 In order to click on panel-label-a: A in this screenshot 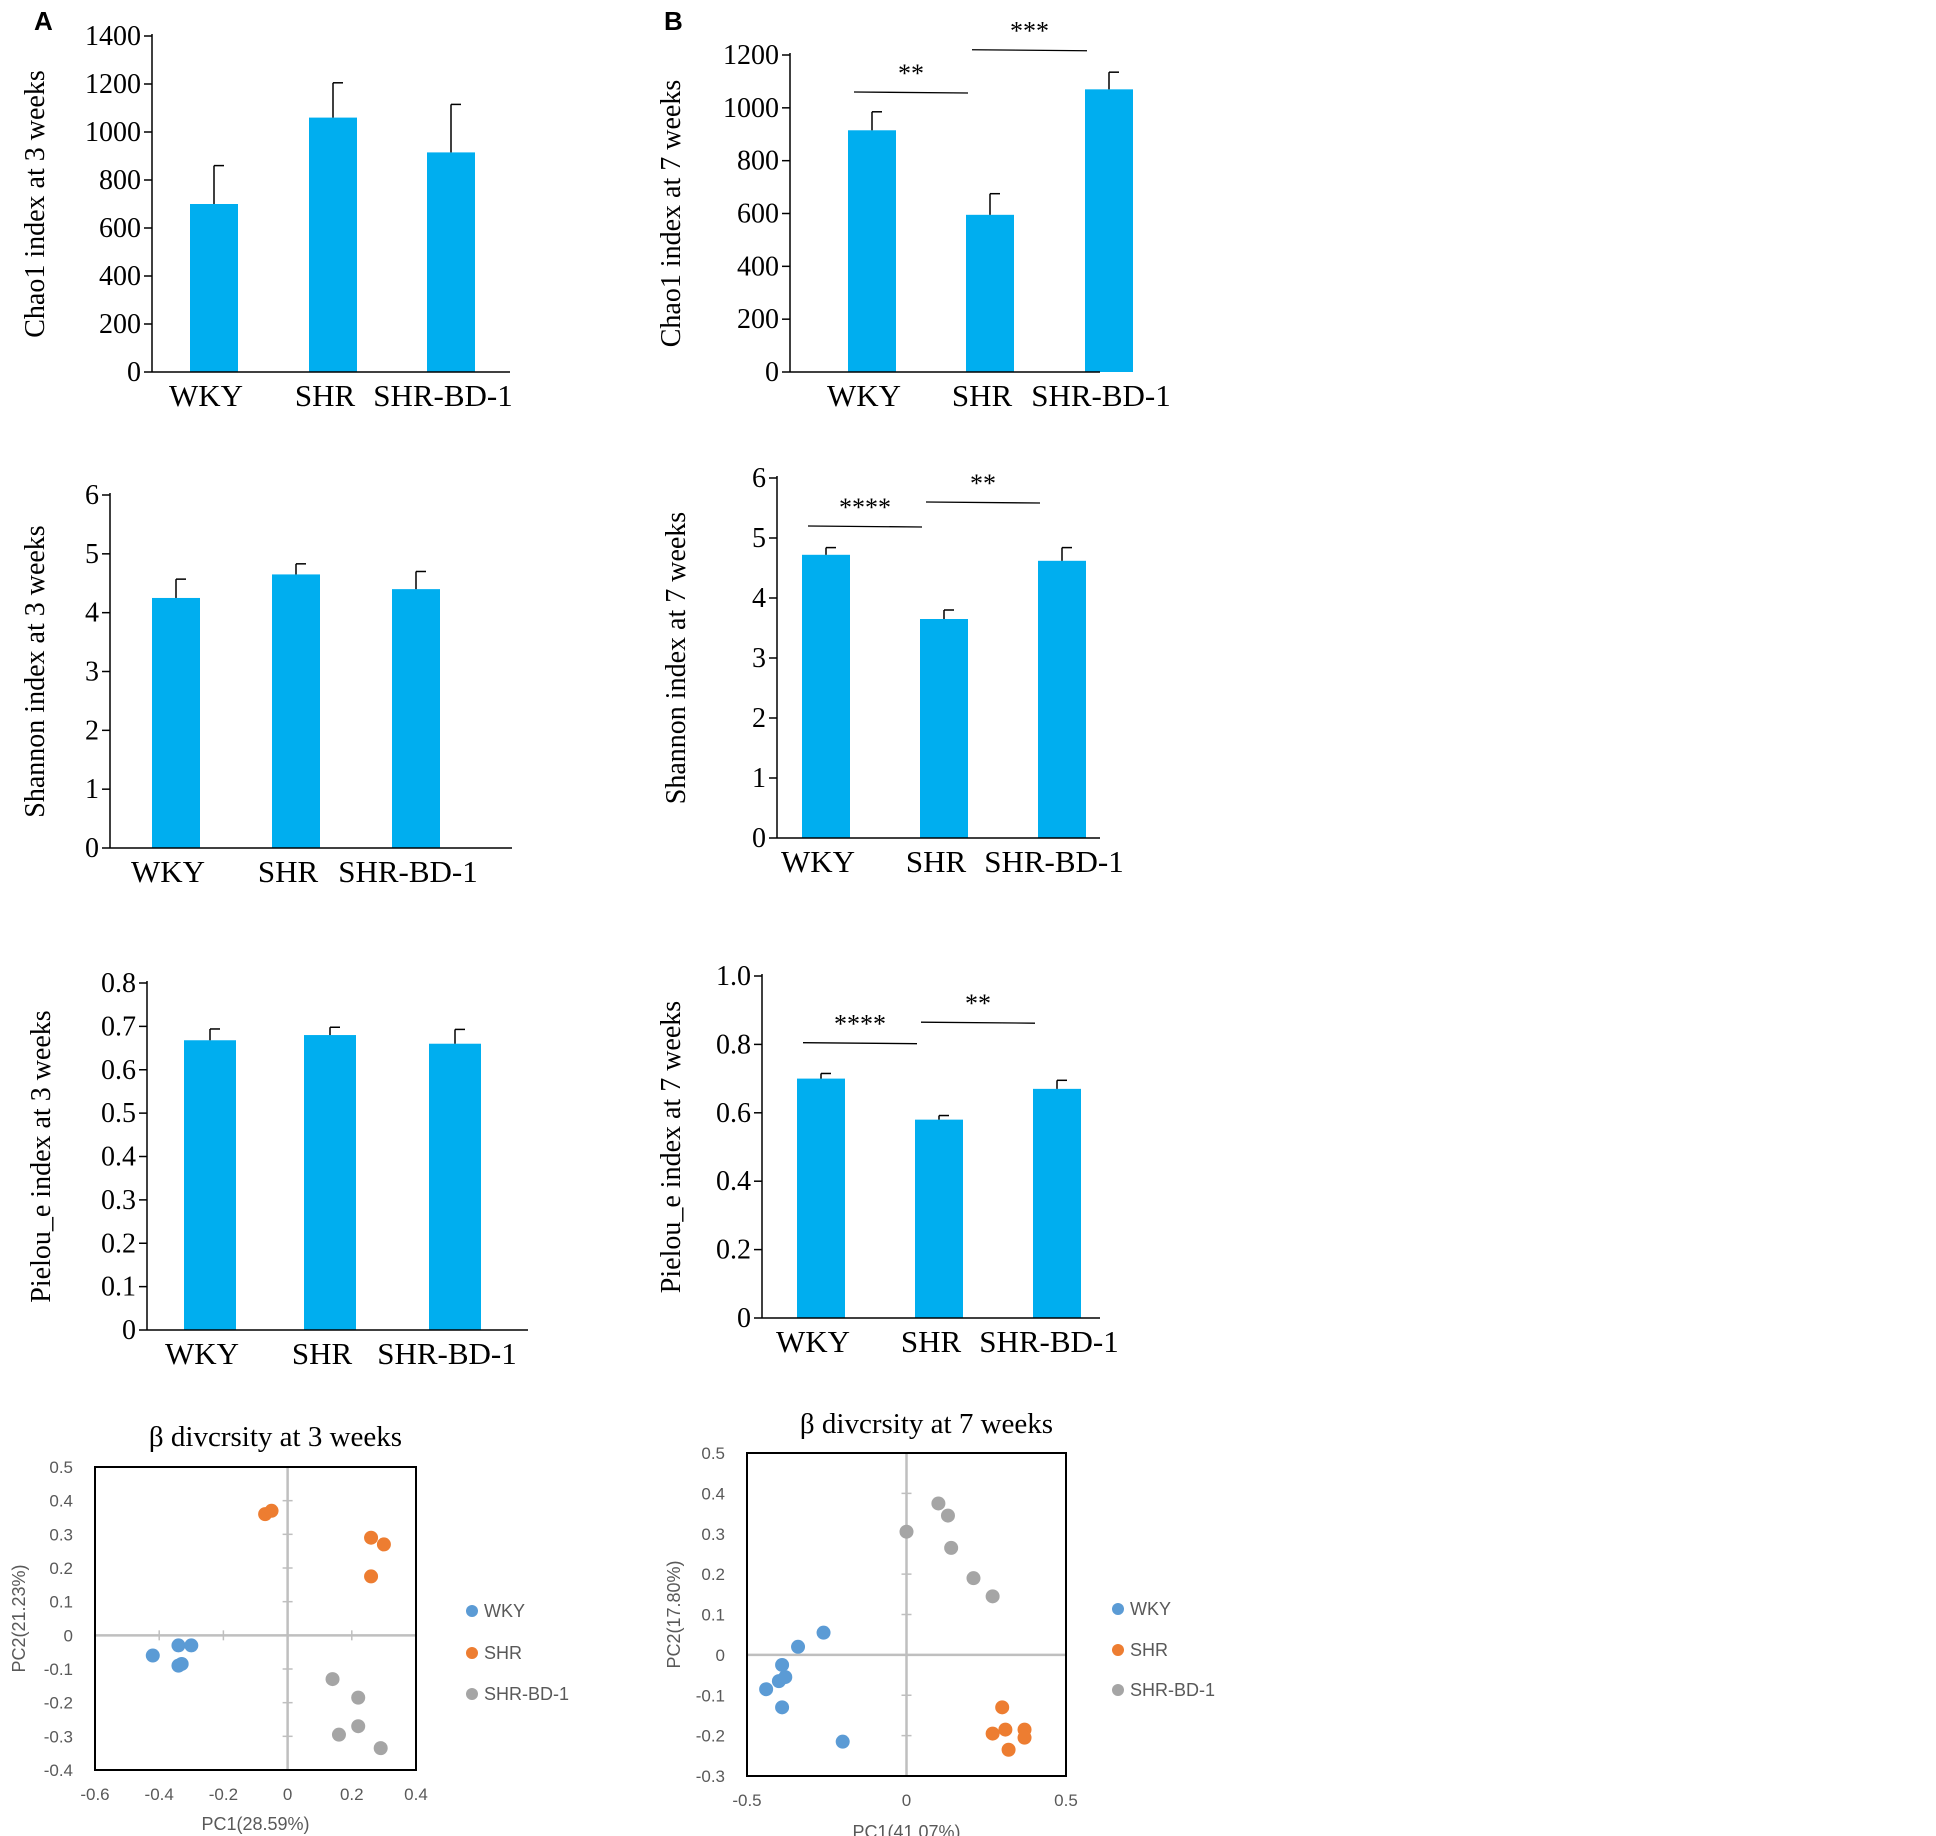, I will do `click(43, 21)`.